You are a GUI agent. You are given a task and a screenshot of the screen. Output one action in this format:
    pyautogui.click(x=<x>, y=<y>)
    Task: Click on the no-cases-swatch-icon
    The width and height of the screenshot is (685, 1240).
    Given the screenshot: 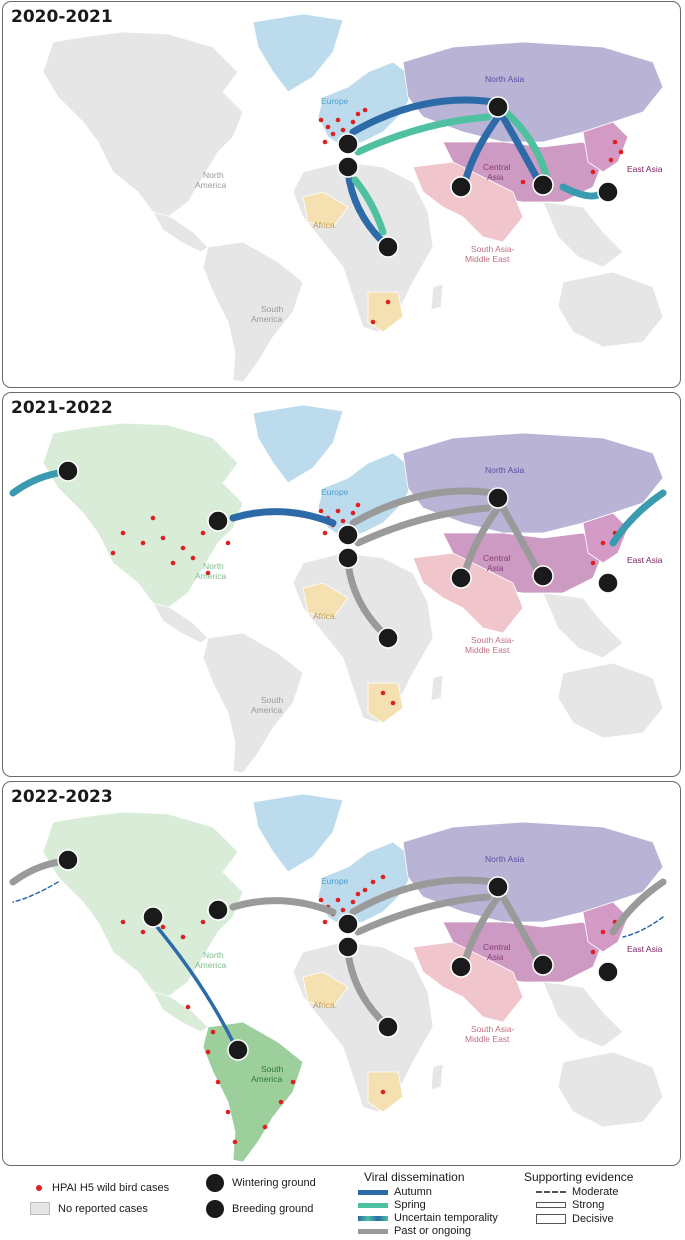 What is the action you would take?
    pyautogui.click(x=40, y=1208)
    